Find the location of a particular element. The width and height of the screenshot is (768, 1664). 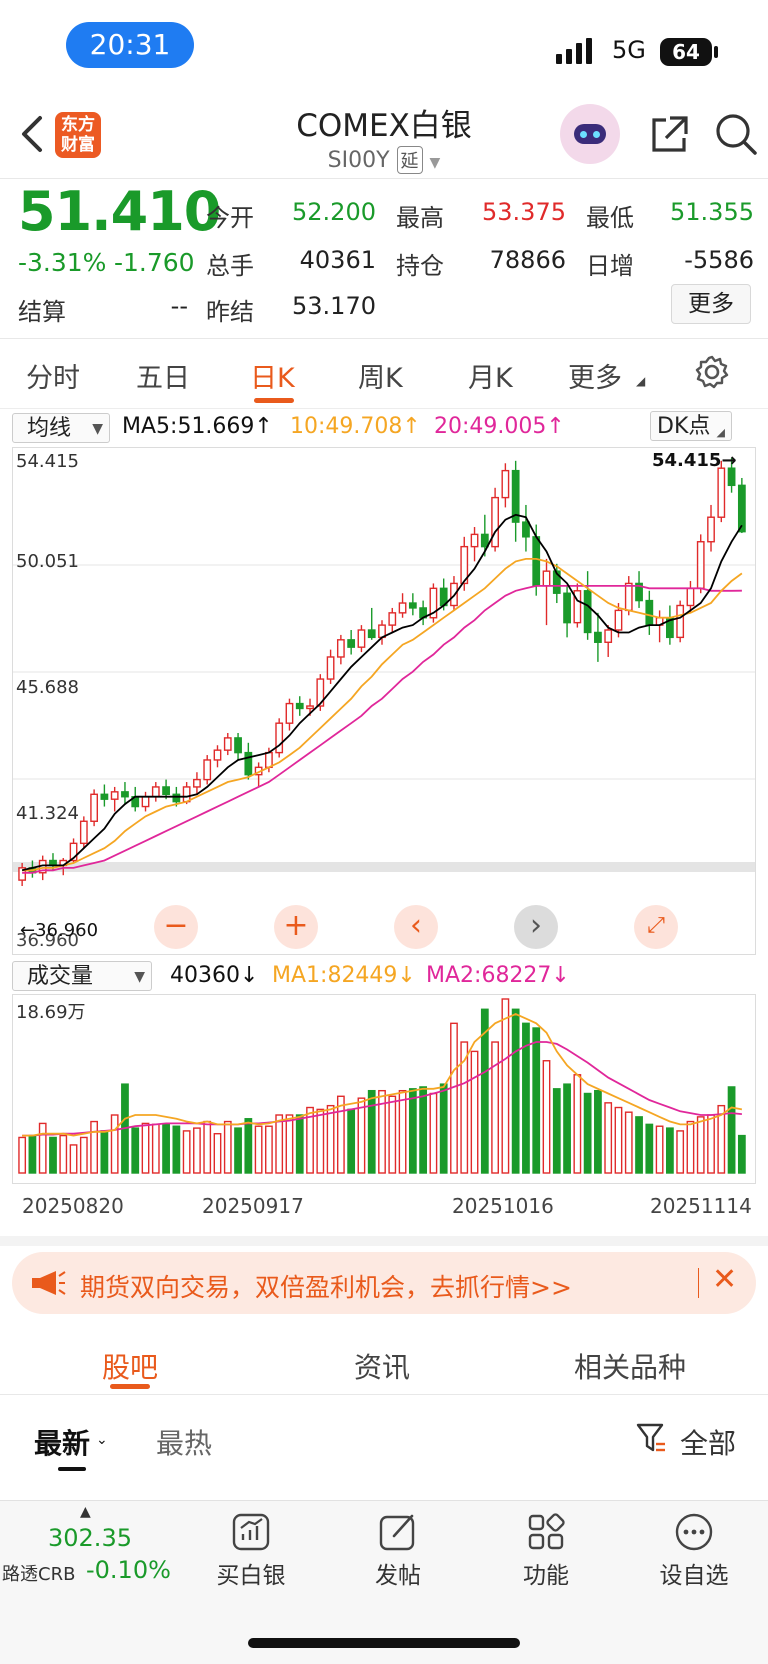

share-icon is located at coordinates (669, 135).